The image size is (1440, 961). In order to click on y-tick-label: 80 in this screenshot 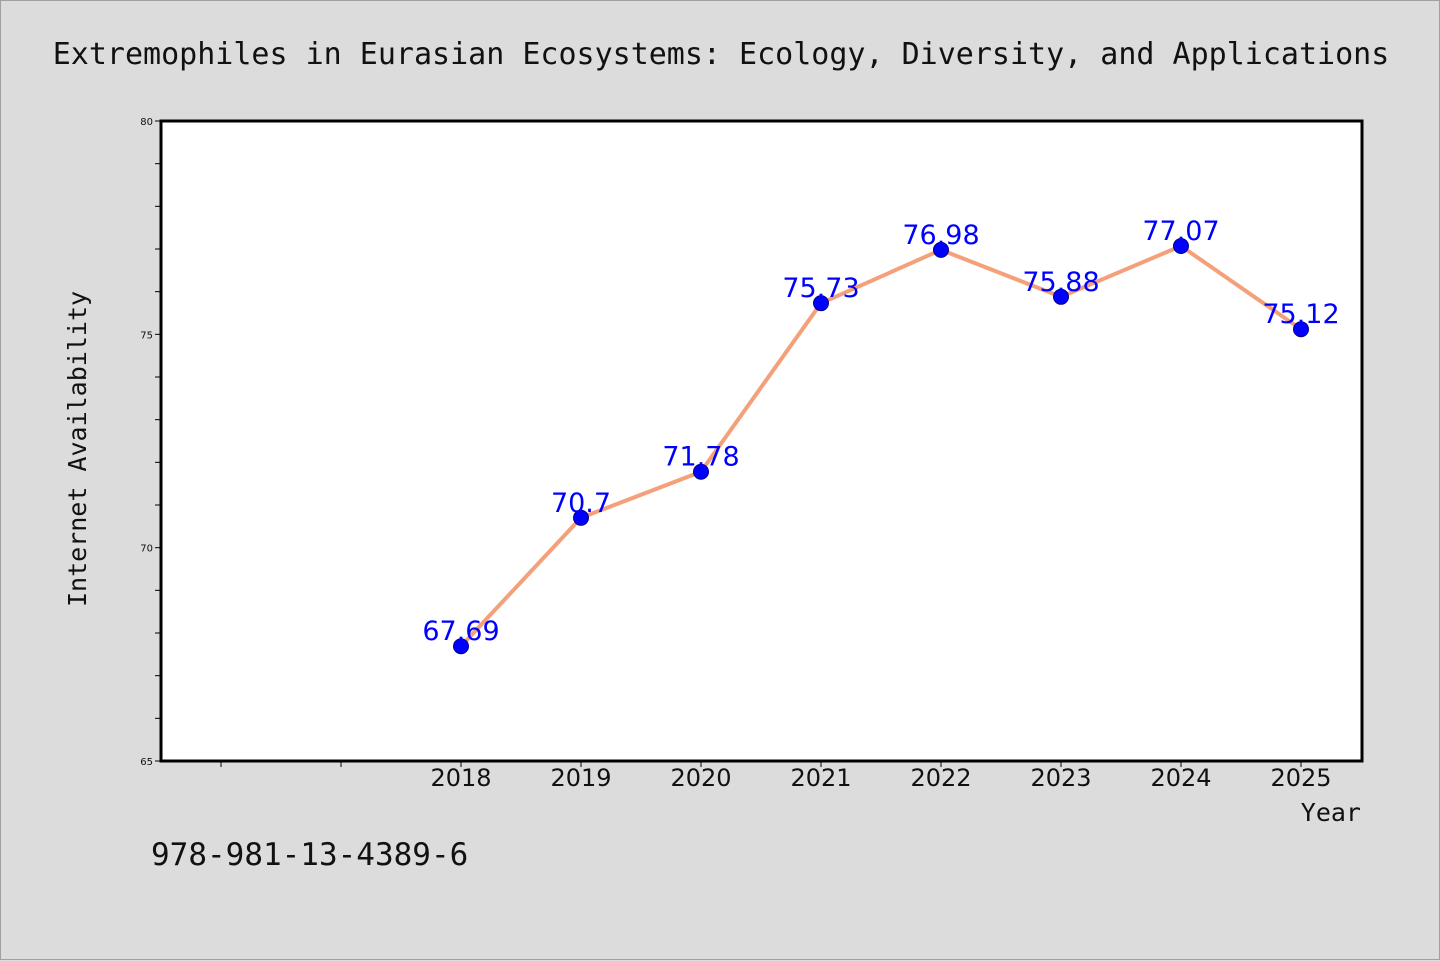, I will do `click(146, 122)`.